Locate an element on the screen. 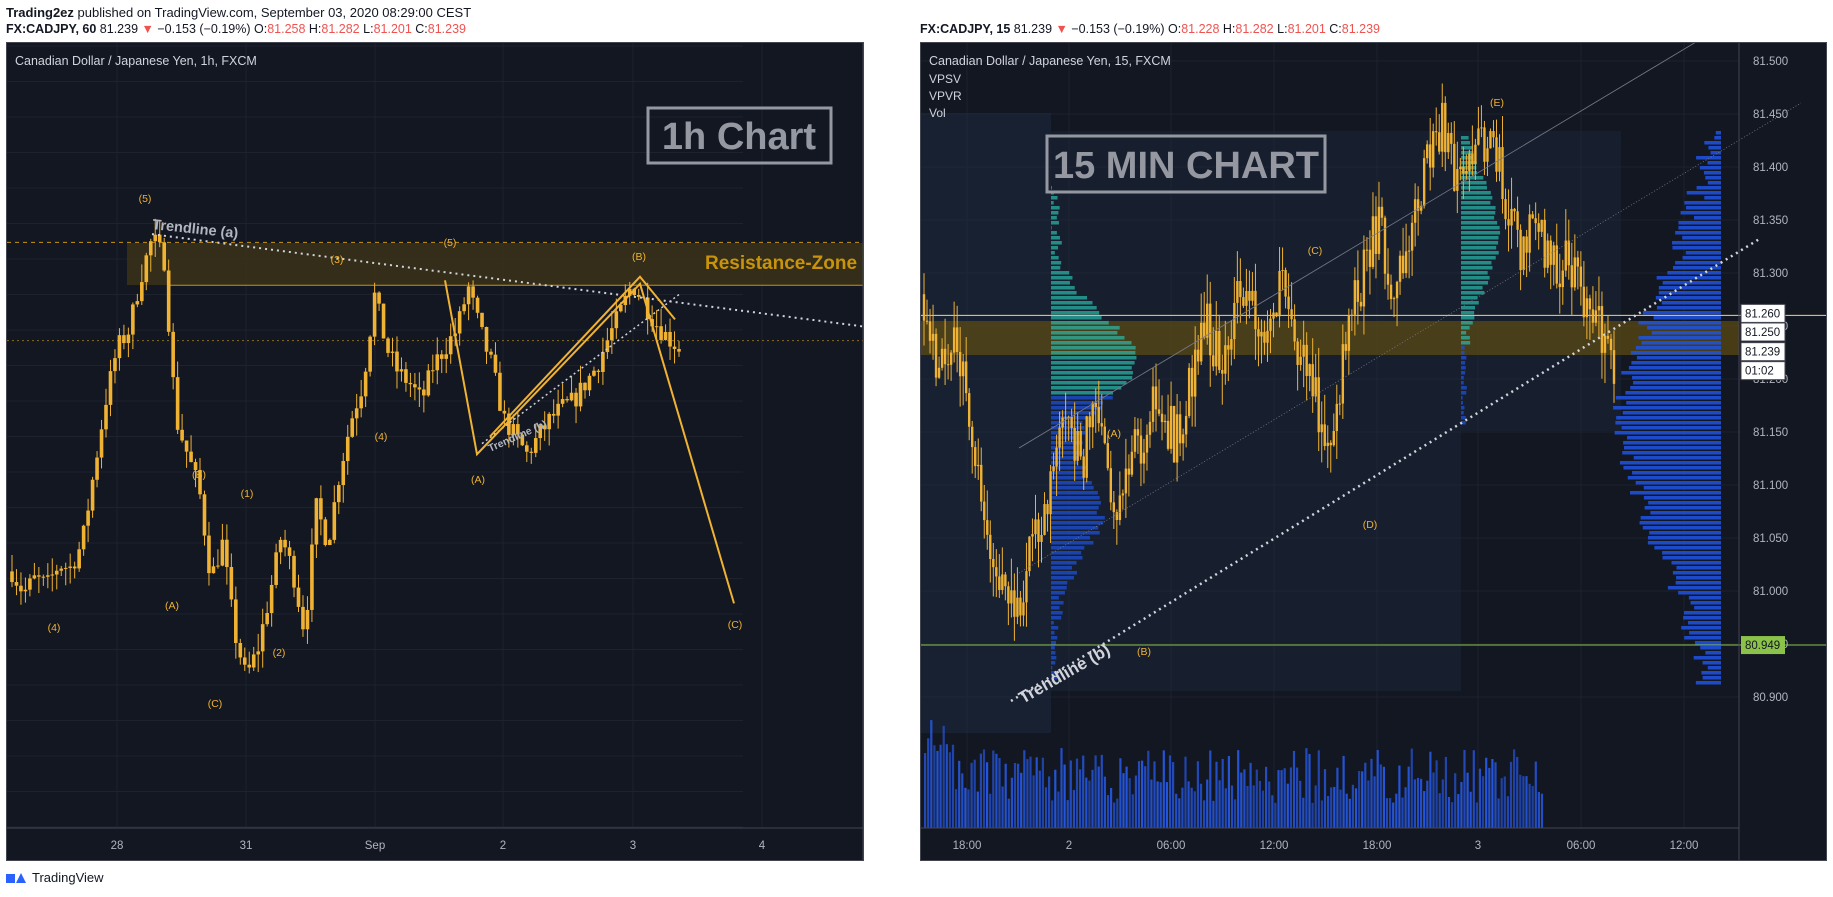  price-tag-bg is located at coordinates (1763, 371).